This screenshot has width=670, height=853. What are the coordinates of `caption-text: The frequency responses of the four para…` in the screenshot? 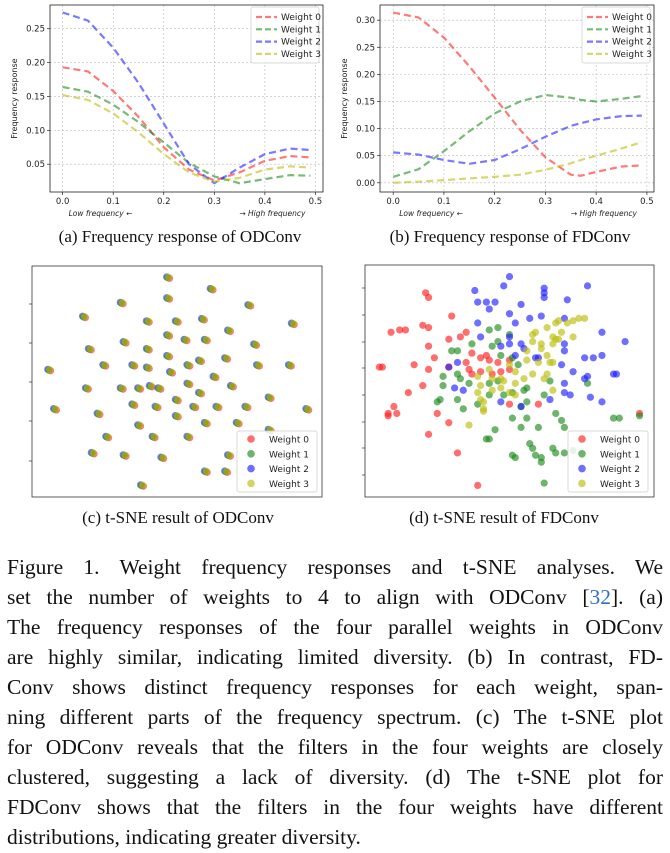 It's located at (335, 627).